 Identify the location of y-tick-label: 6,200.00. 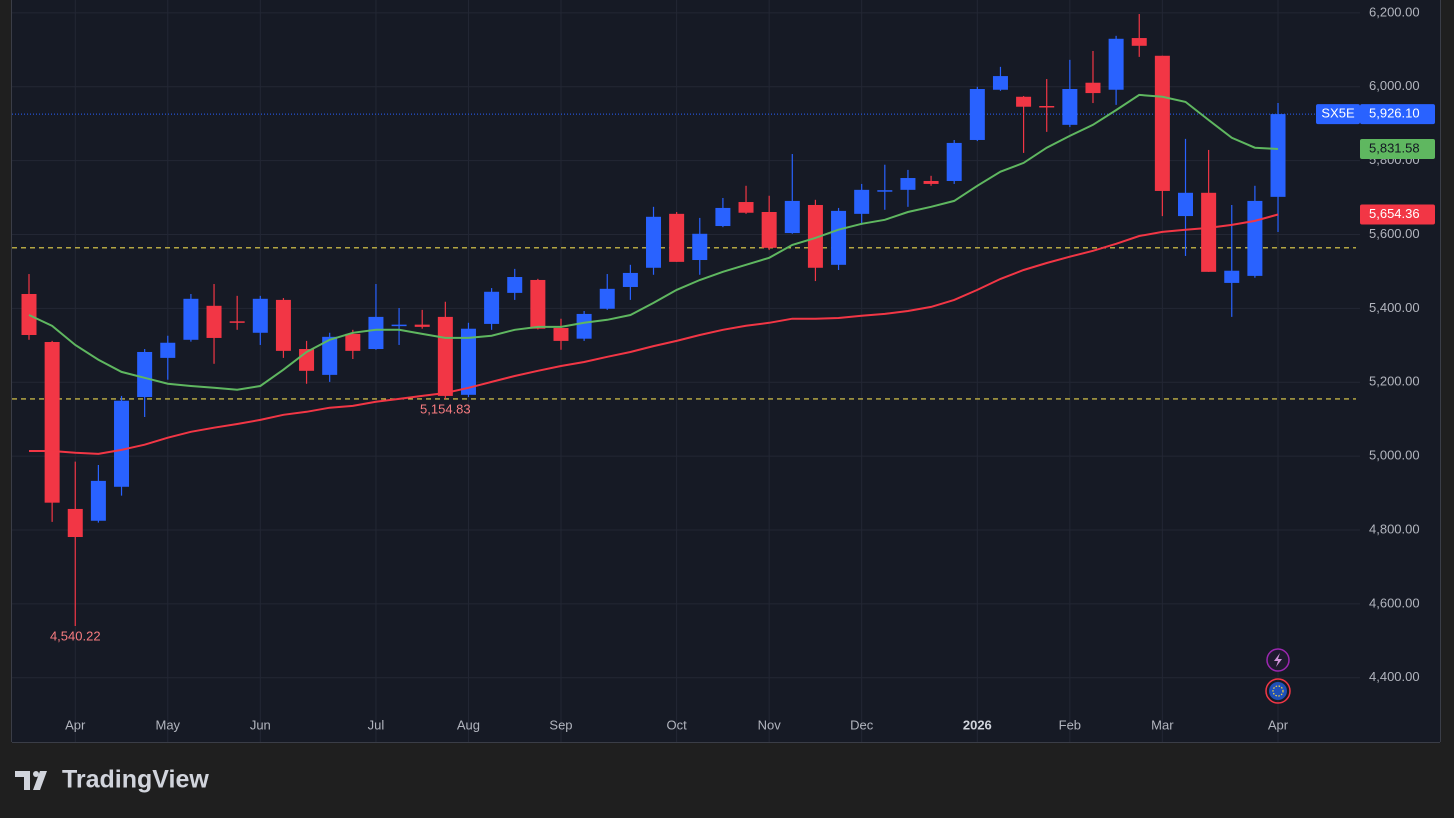
(1394, 11).